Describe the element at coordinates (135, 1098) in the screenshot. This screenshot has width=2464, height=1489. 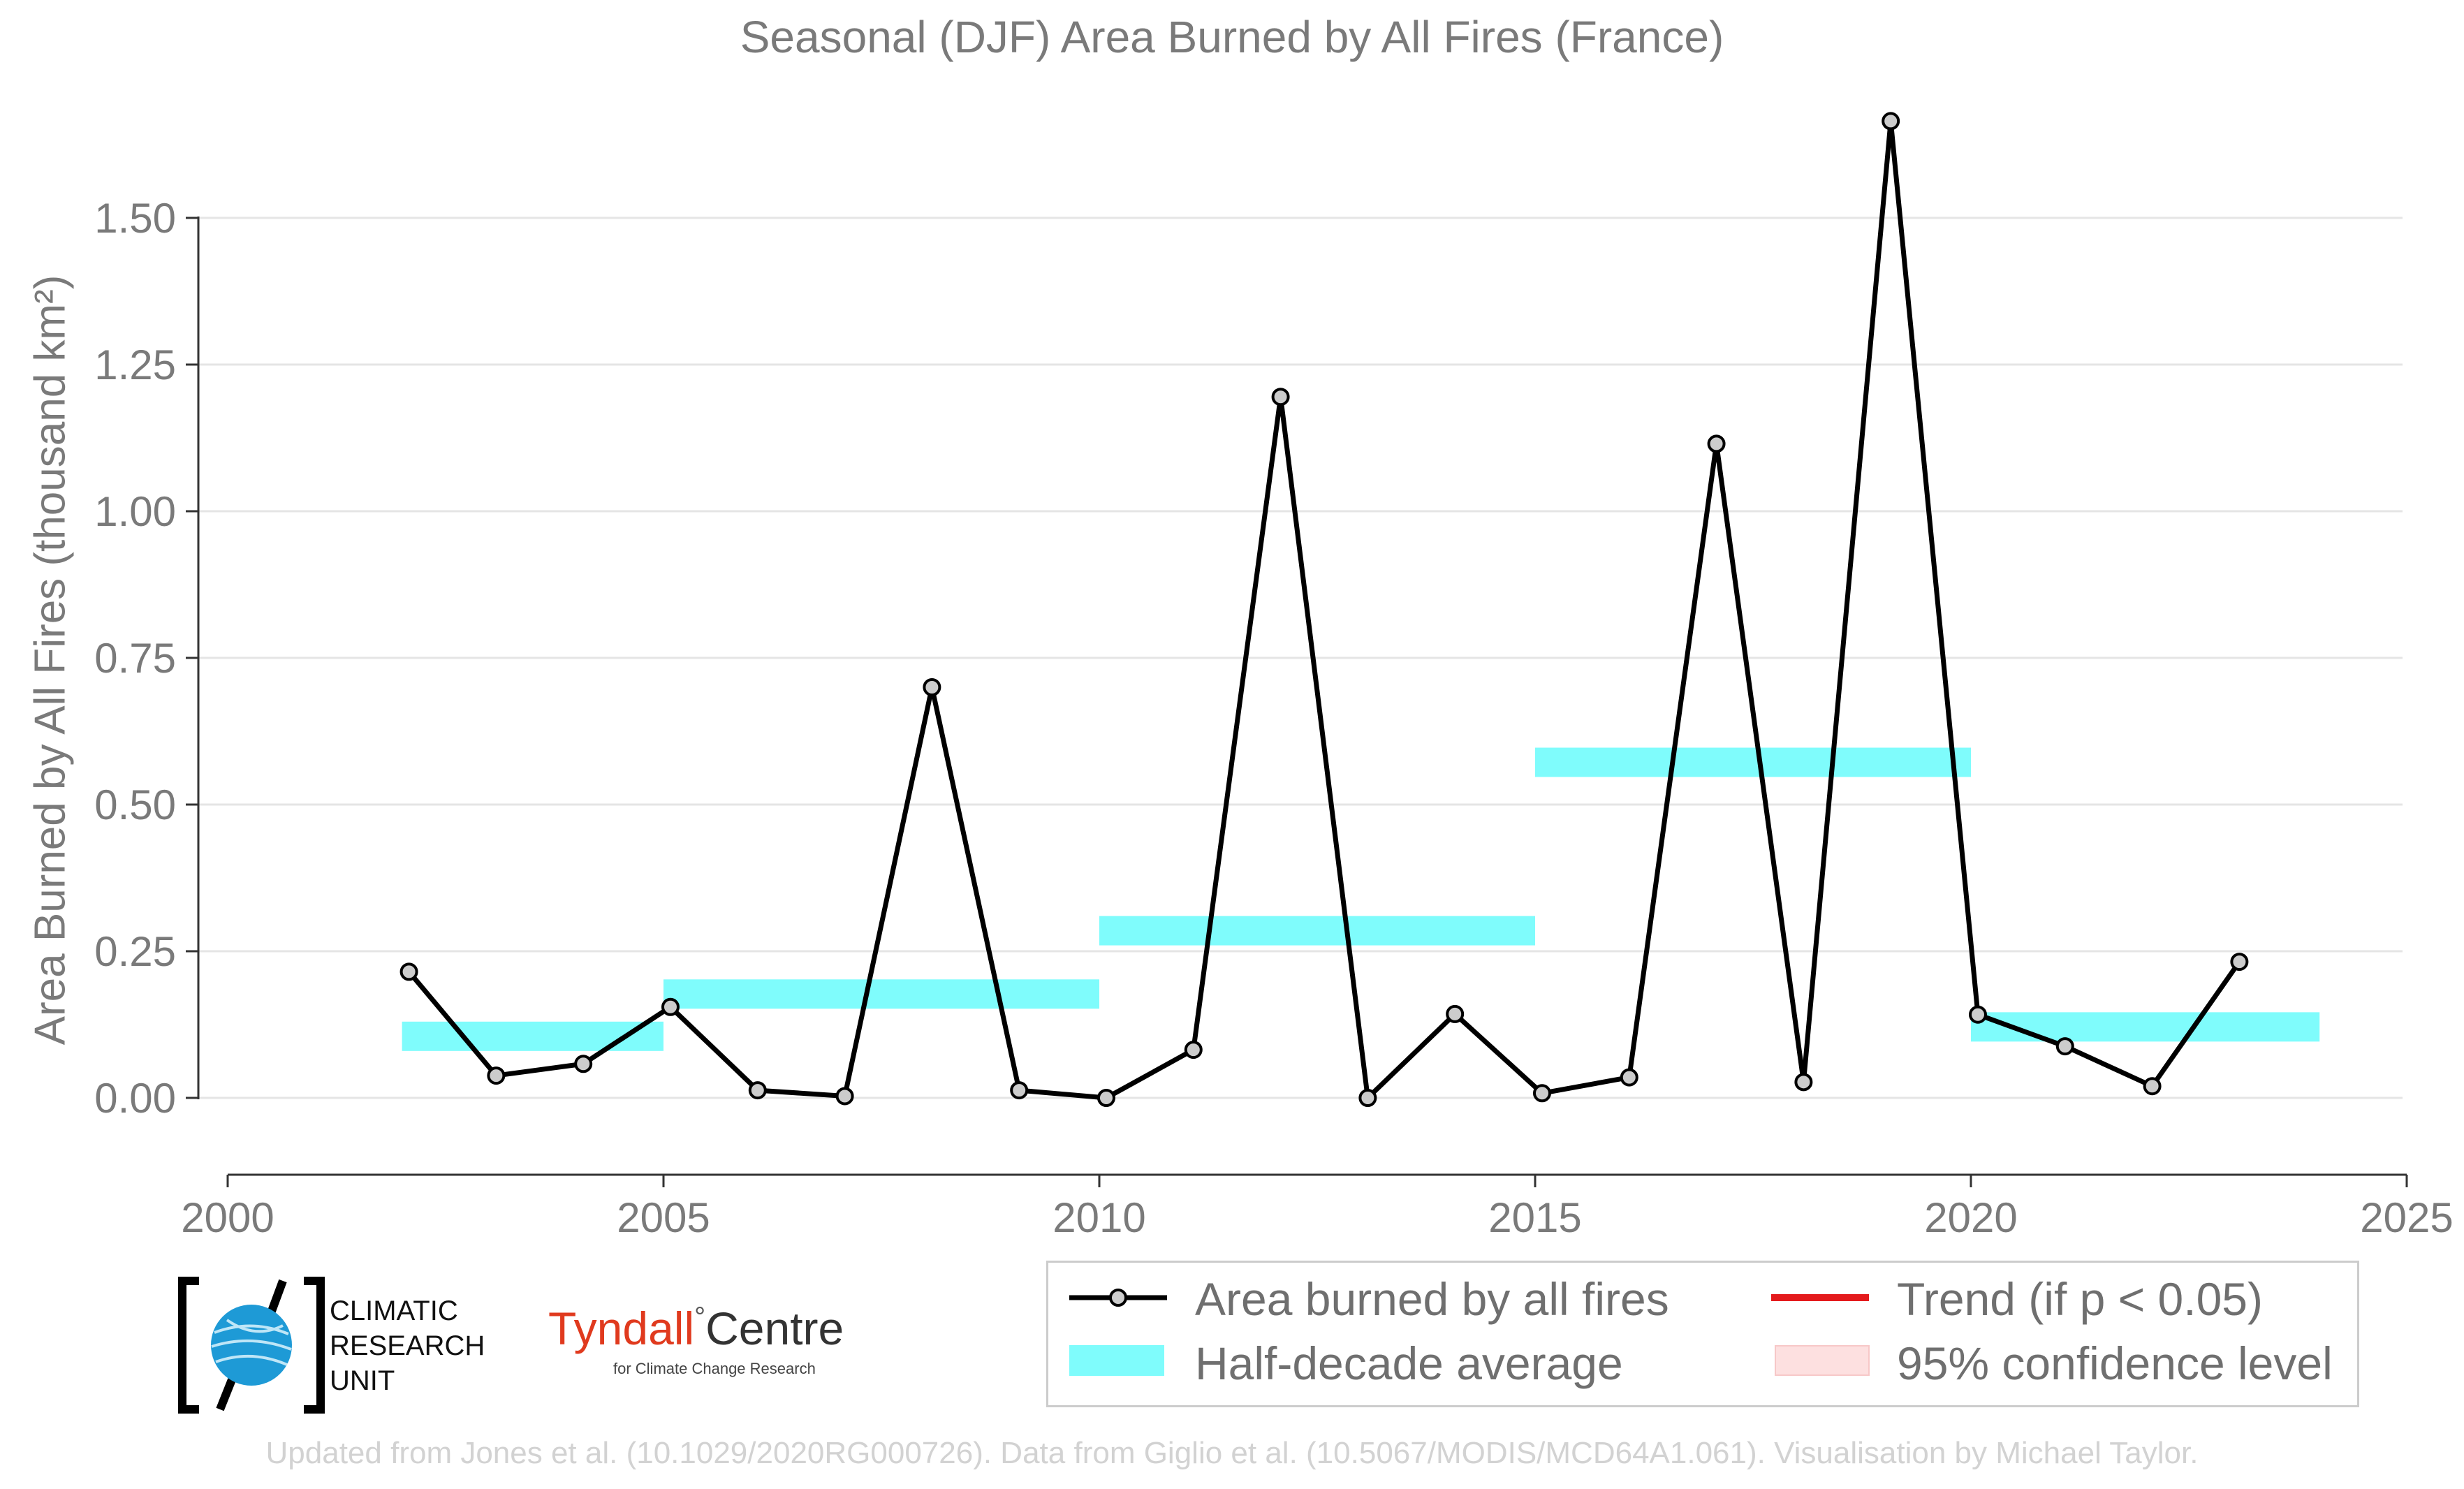
I see `y-tick-label: 0.00` at that location.